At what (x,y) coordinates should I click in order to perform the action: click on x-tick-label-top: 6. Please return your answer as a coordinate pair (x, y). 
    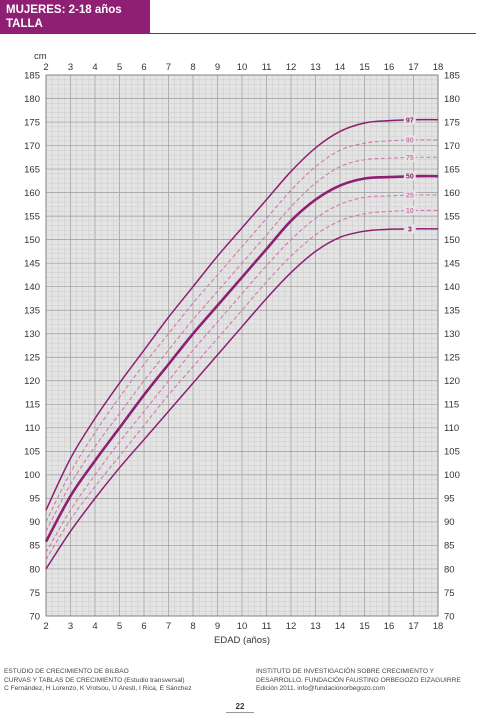
    Looking at the image, I should click on (143, 67).